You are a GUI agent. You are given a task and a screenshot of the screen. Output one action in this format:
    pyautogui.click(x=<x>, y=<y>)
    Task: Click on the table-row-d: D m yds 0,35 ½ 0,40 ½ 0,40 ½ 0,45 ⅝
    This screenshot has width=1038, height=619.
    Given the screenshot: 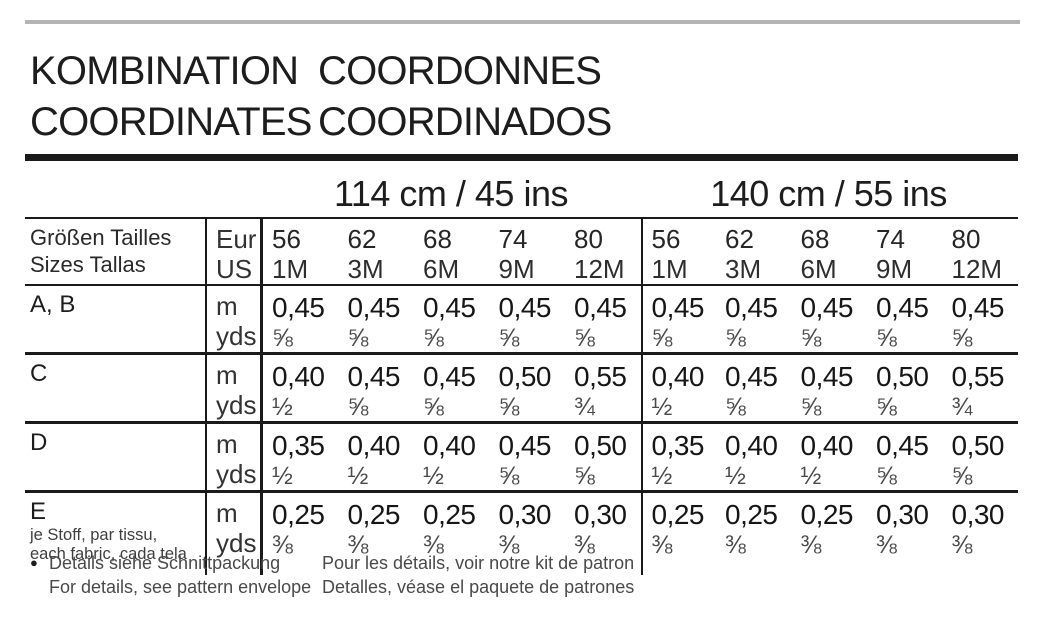 What is the action you would take?
    pyautogui.click(x=521, y=458)
    